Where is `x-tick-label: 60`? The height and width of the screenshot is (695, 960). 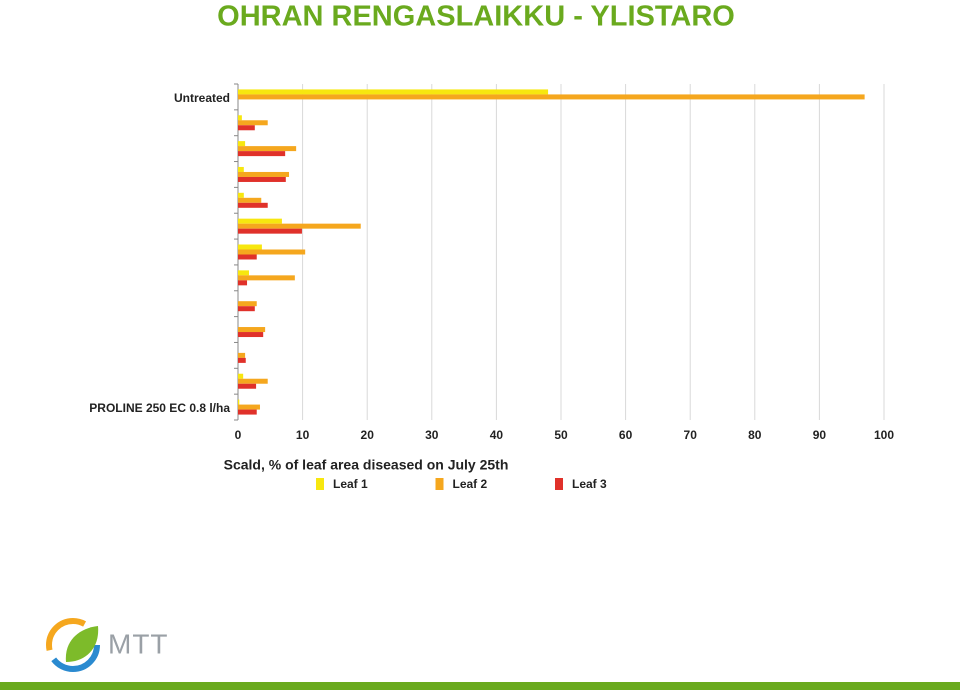
x-tick-label: 60 is located at coordinates (626, 435).